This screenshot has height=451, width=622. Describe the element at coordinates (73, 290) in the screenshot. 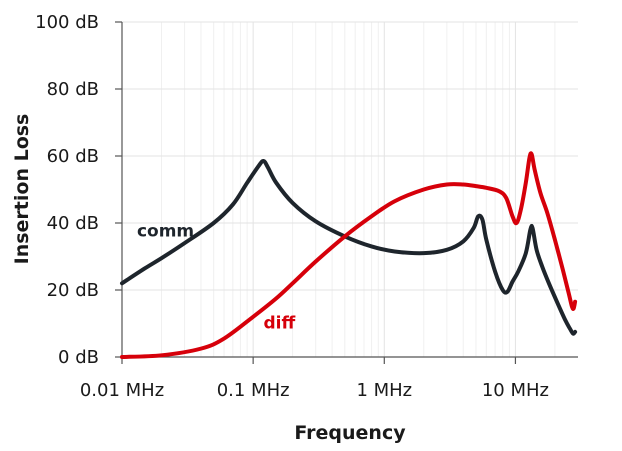

I see `y-tick-label: 20 dB` at that location.